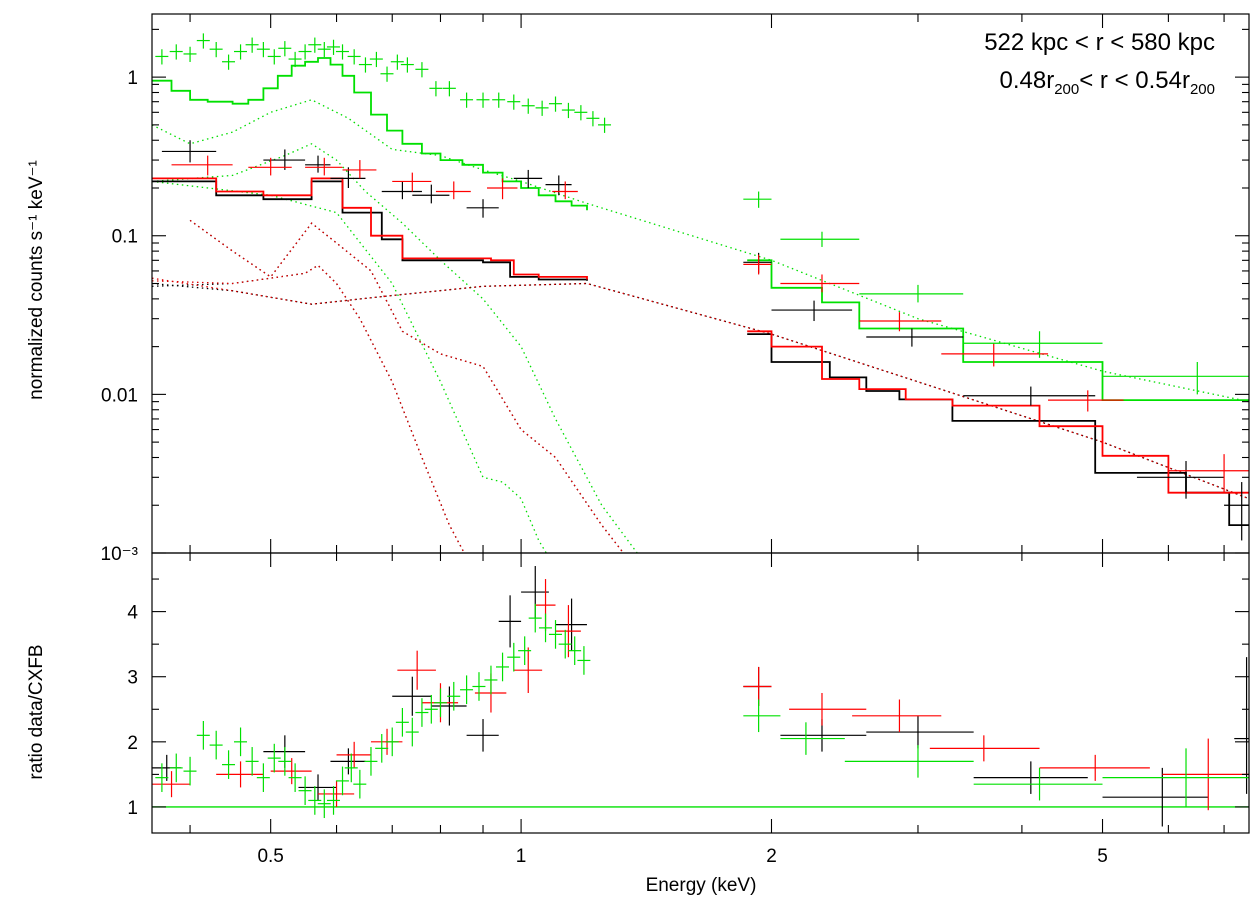 The height and width of the screenshot is (897, 1250). Describe the element at coordinates (1102, 856) in the screenshot. I see `x-tick-label: 5` at that location.